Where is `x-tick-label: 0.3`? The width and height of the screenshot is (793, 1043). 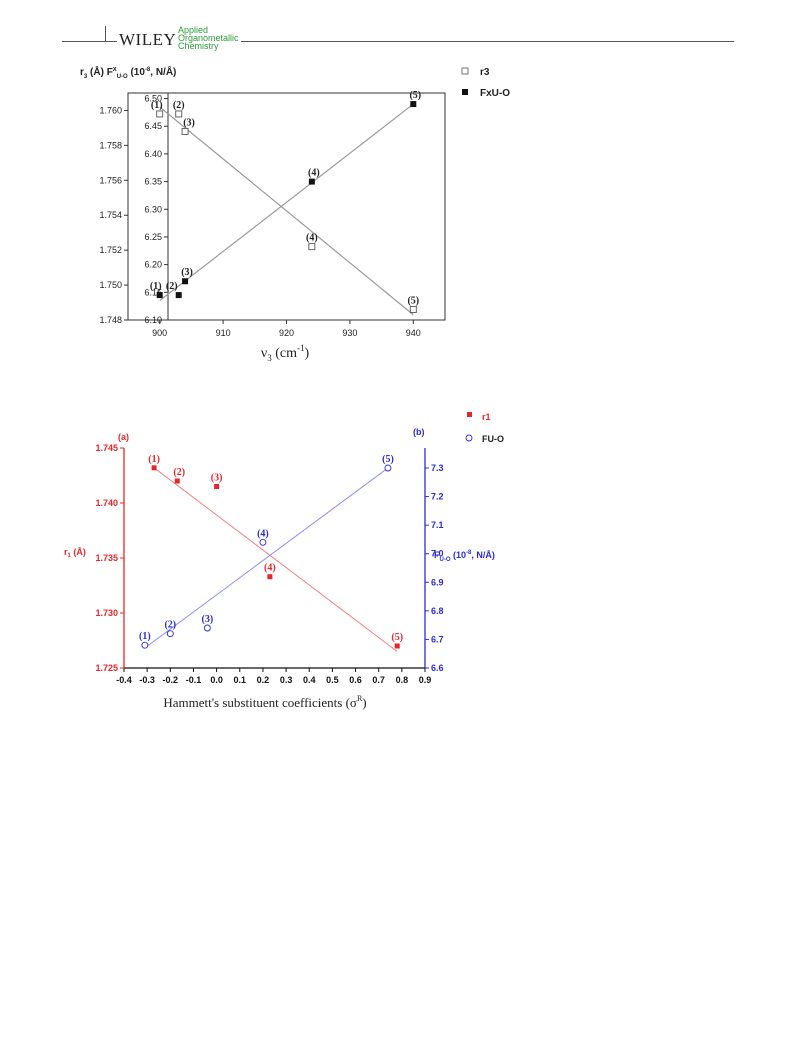
x-tick-label: 0.3 is located at coordinates (286, 680).